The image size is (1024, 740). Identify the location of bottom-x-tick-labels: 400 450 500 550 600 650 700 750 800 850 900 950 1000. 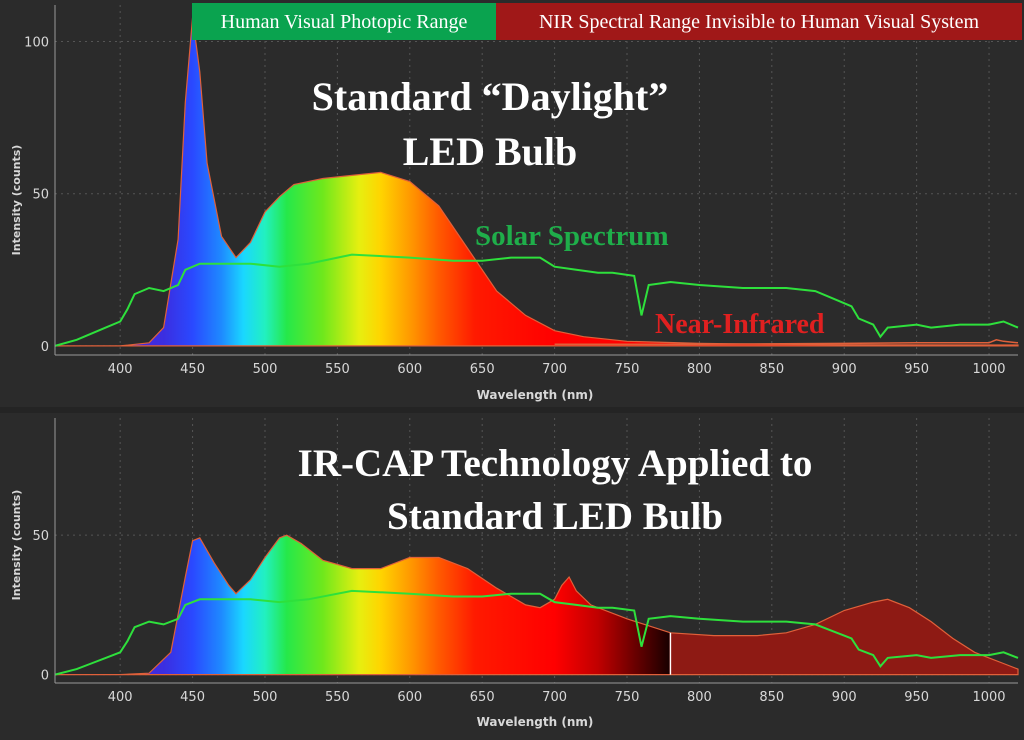
(557, 697).